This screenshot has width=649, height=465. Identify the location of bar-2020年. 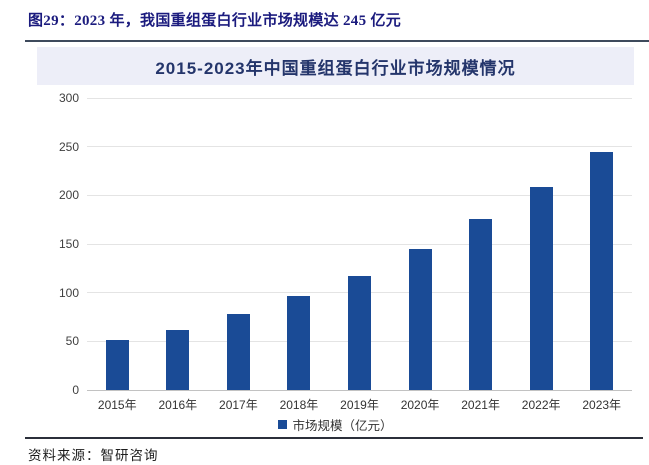
(420, 319).